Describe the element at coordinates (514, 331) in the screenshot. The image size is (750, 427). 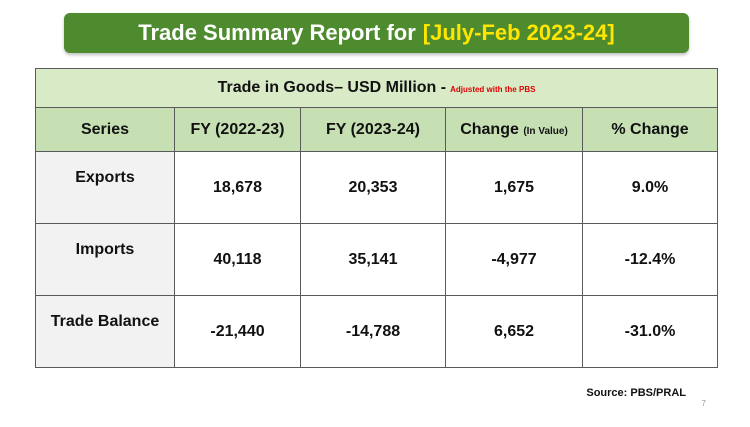
I see `row-change-cell: 6,652` at that location.